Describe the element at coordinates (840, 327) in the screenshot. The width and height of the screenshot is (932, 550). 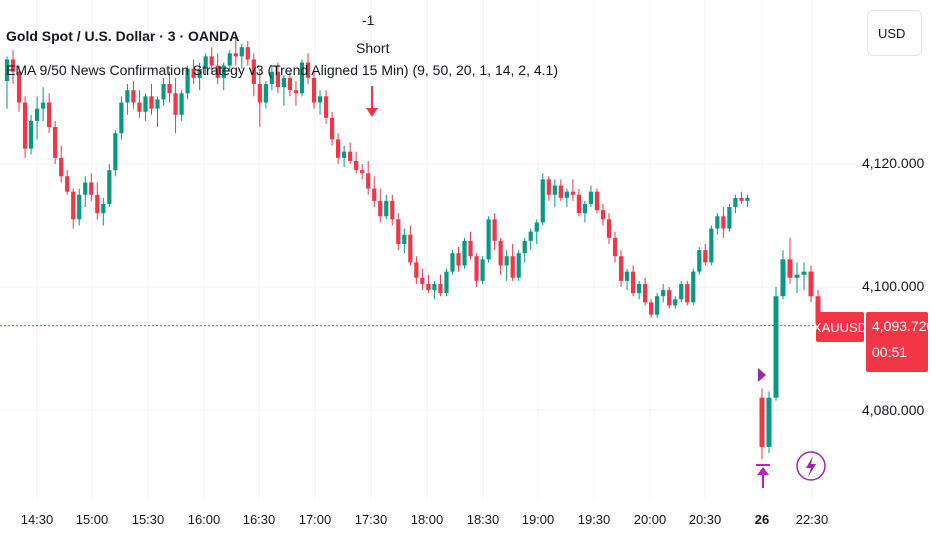
I see `symbol-tag: XAUUSD` at that location.